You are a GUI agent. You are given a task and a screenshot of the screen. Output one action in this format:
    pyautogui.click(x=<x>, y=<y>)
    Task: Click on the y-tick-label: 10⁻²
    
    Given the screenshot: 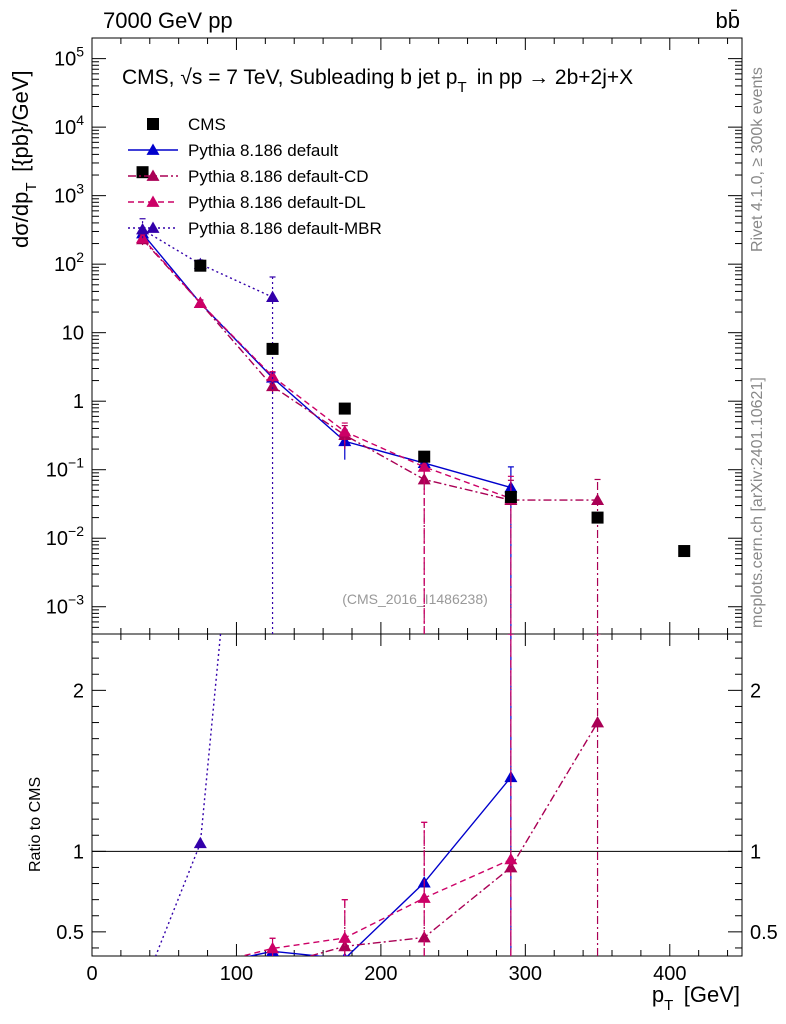 What is the action you would take?
    pyautogui.click(x=65, y=536)
    